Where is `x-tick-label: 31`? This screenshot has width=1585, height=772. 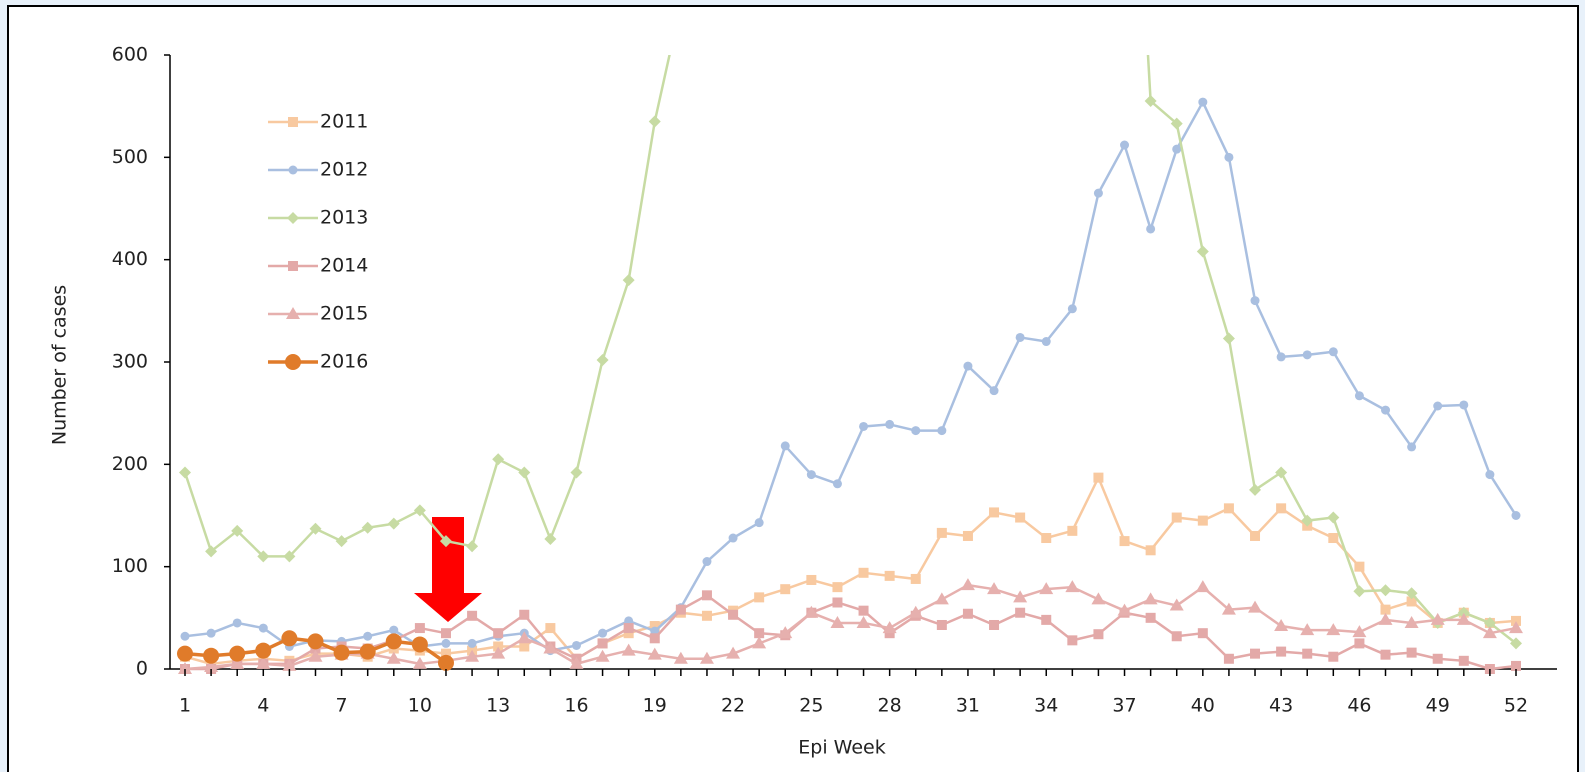
x-tick-label: 31 is located at coordinates (968, 706).